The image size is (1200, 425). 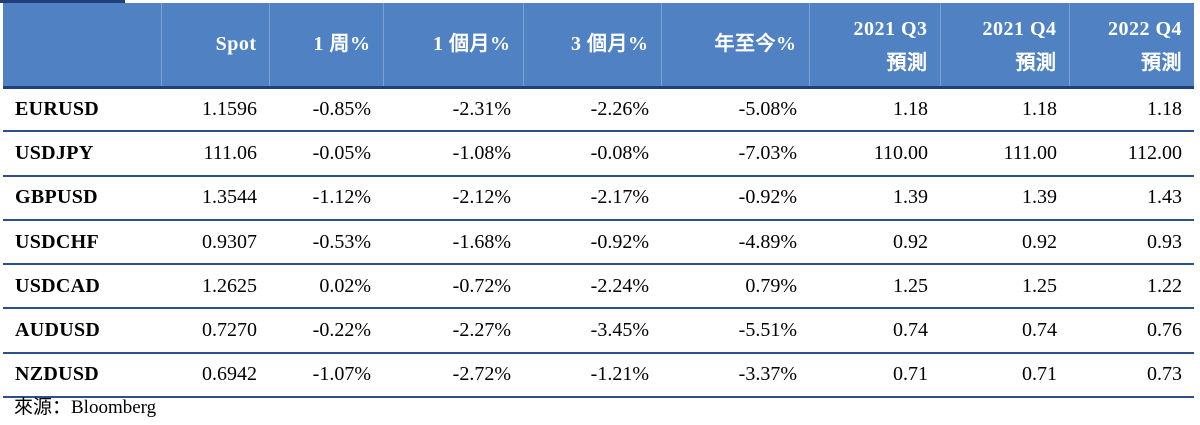 I want to click on forecast-2021-q3: 1.25, so click(x=874, y=287).